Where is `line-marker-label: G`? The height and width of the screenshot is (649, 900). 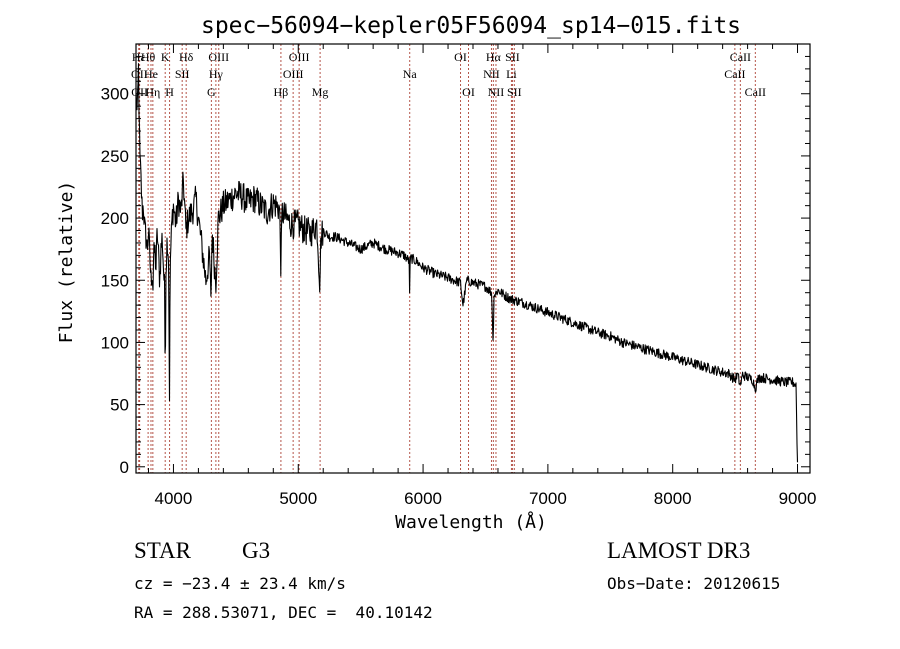
line-marker-label: G is located at coordinates (211, 92).